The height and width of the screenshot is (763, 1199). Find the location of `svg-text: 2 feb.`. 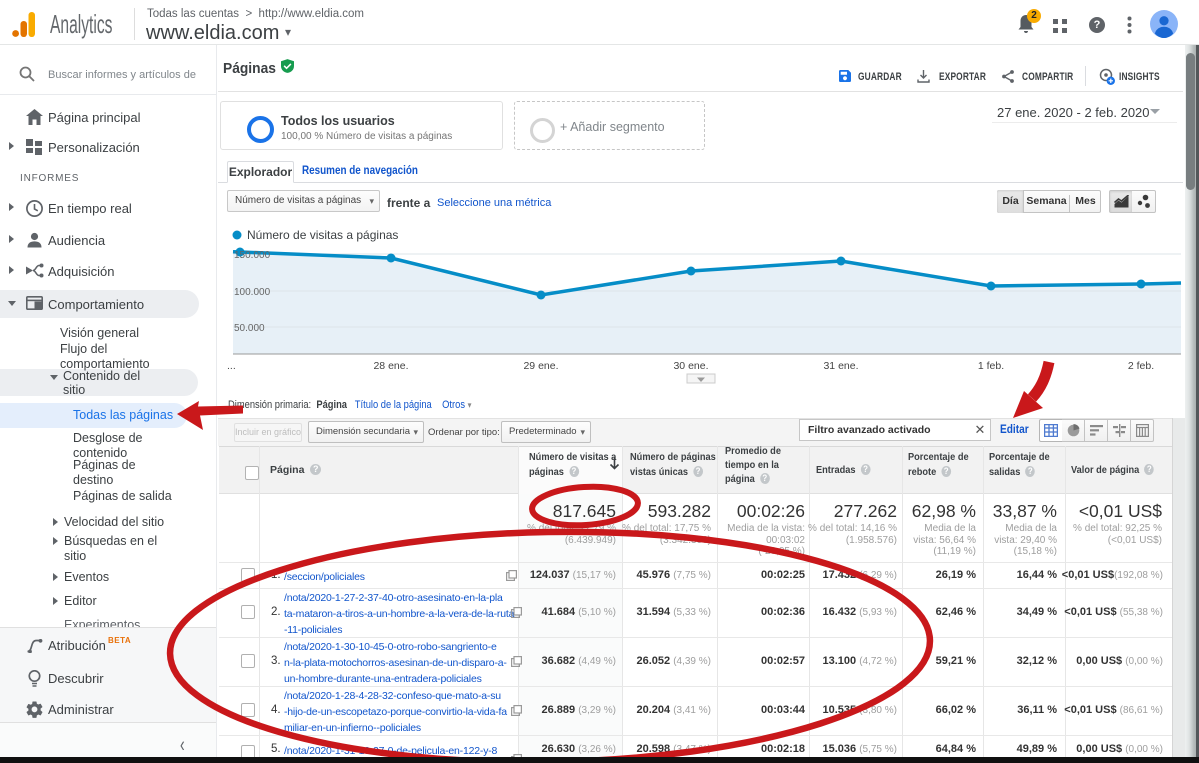

svg-text: 2 feb. is located at coordinates (1141, 366).